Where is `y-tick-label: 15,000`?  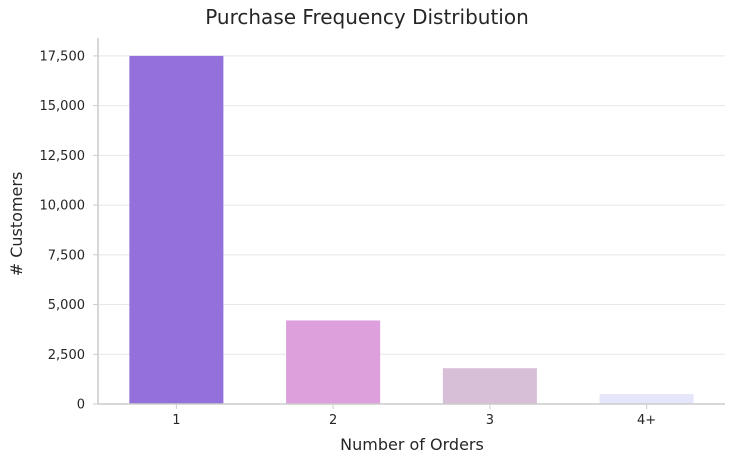
y-tick-label: 15,000 is located at coordinates (63, 106).